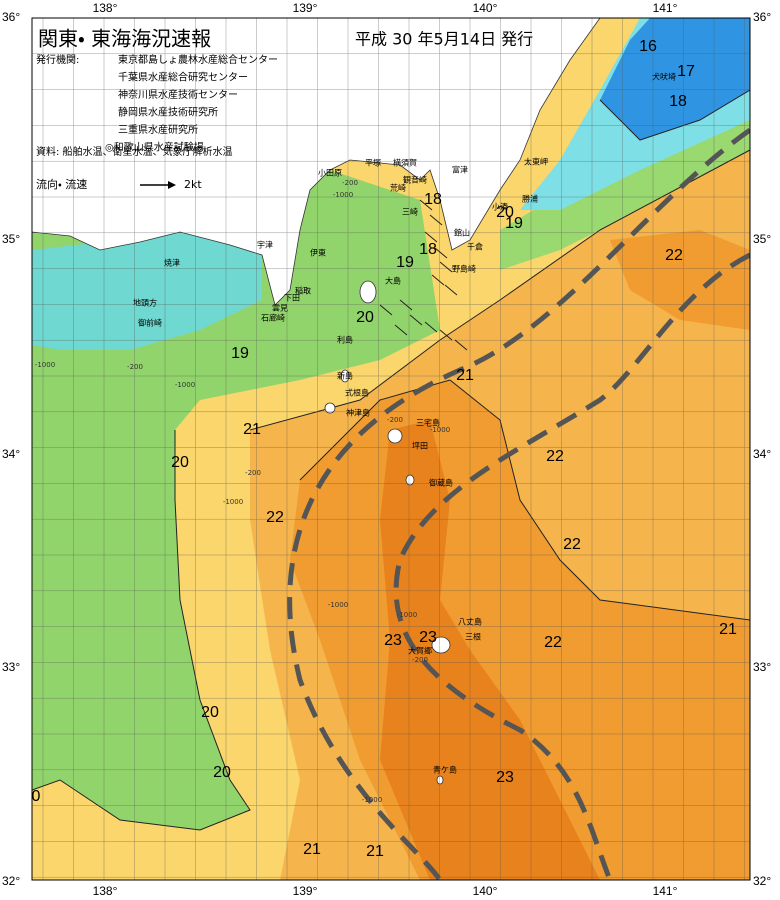  I want to click on longitude-label: 141°, so click(665, 891).